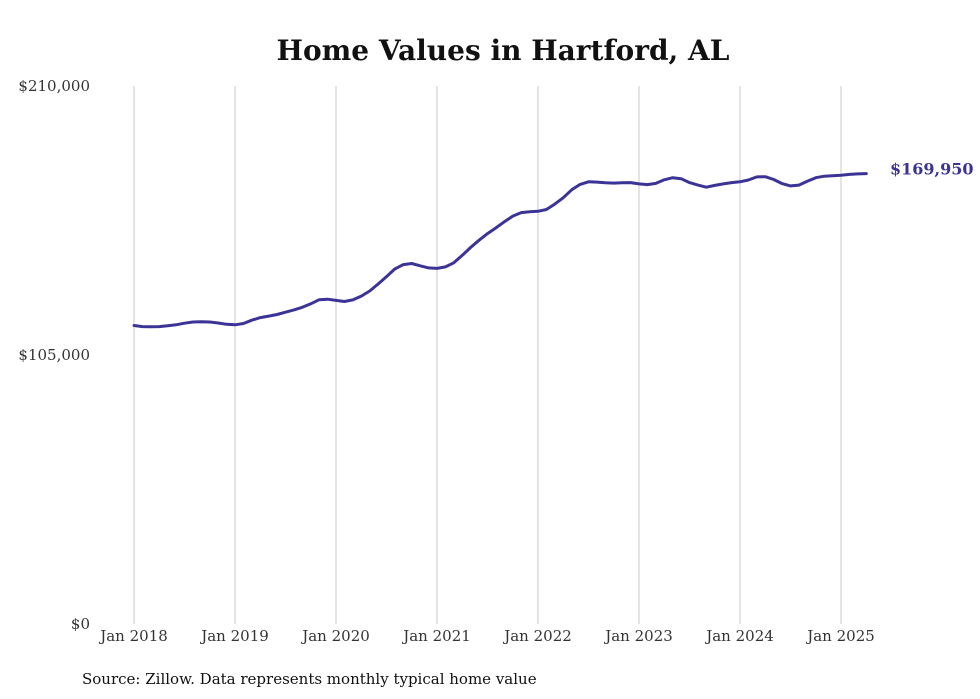  Describe the element at coordinates (537, 636) in the screenshot. I see `x-tick-label: Jan 2022` at that location.